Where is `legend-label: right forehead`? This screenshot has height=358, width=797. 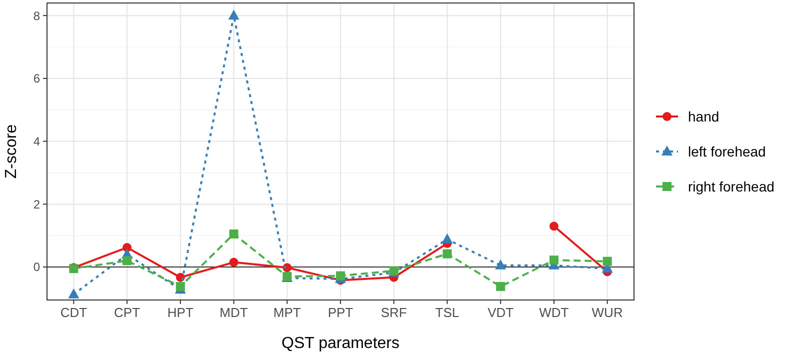
legend-label: right forehead is located at coordinates (731, 186).